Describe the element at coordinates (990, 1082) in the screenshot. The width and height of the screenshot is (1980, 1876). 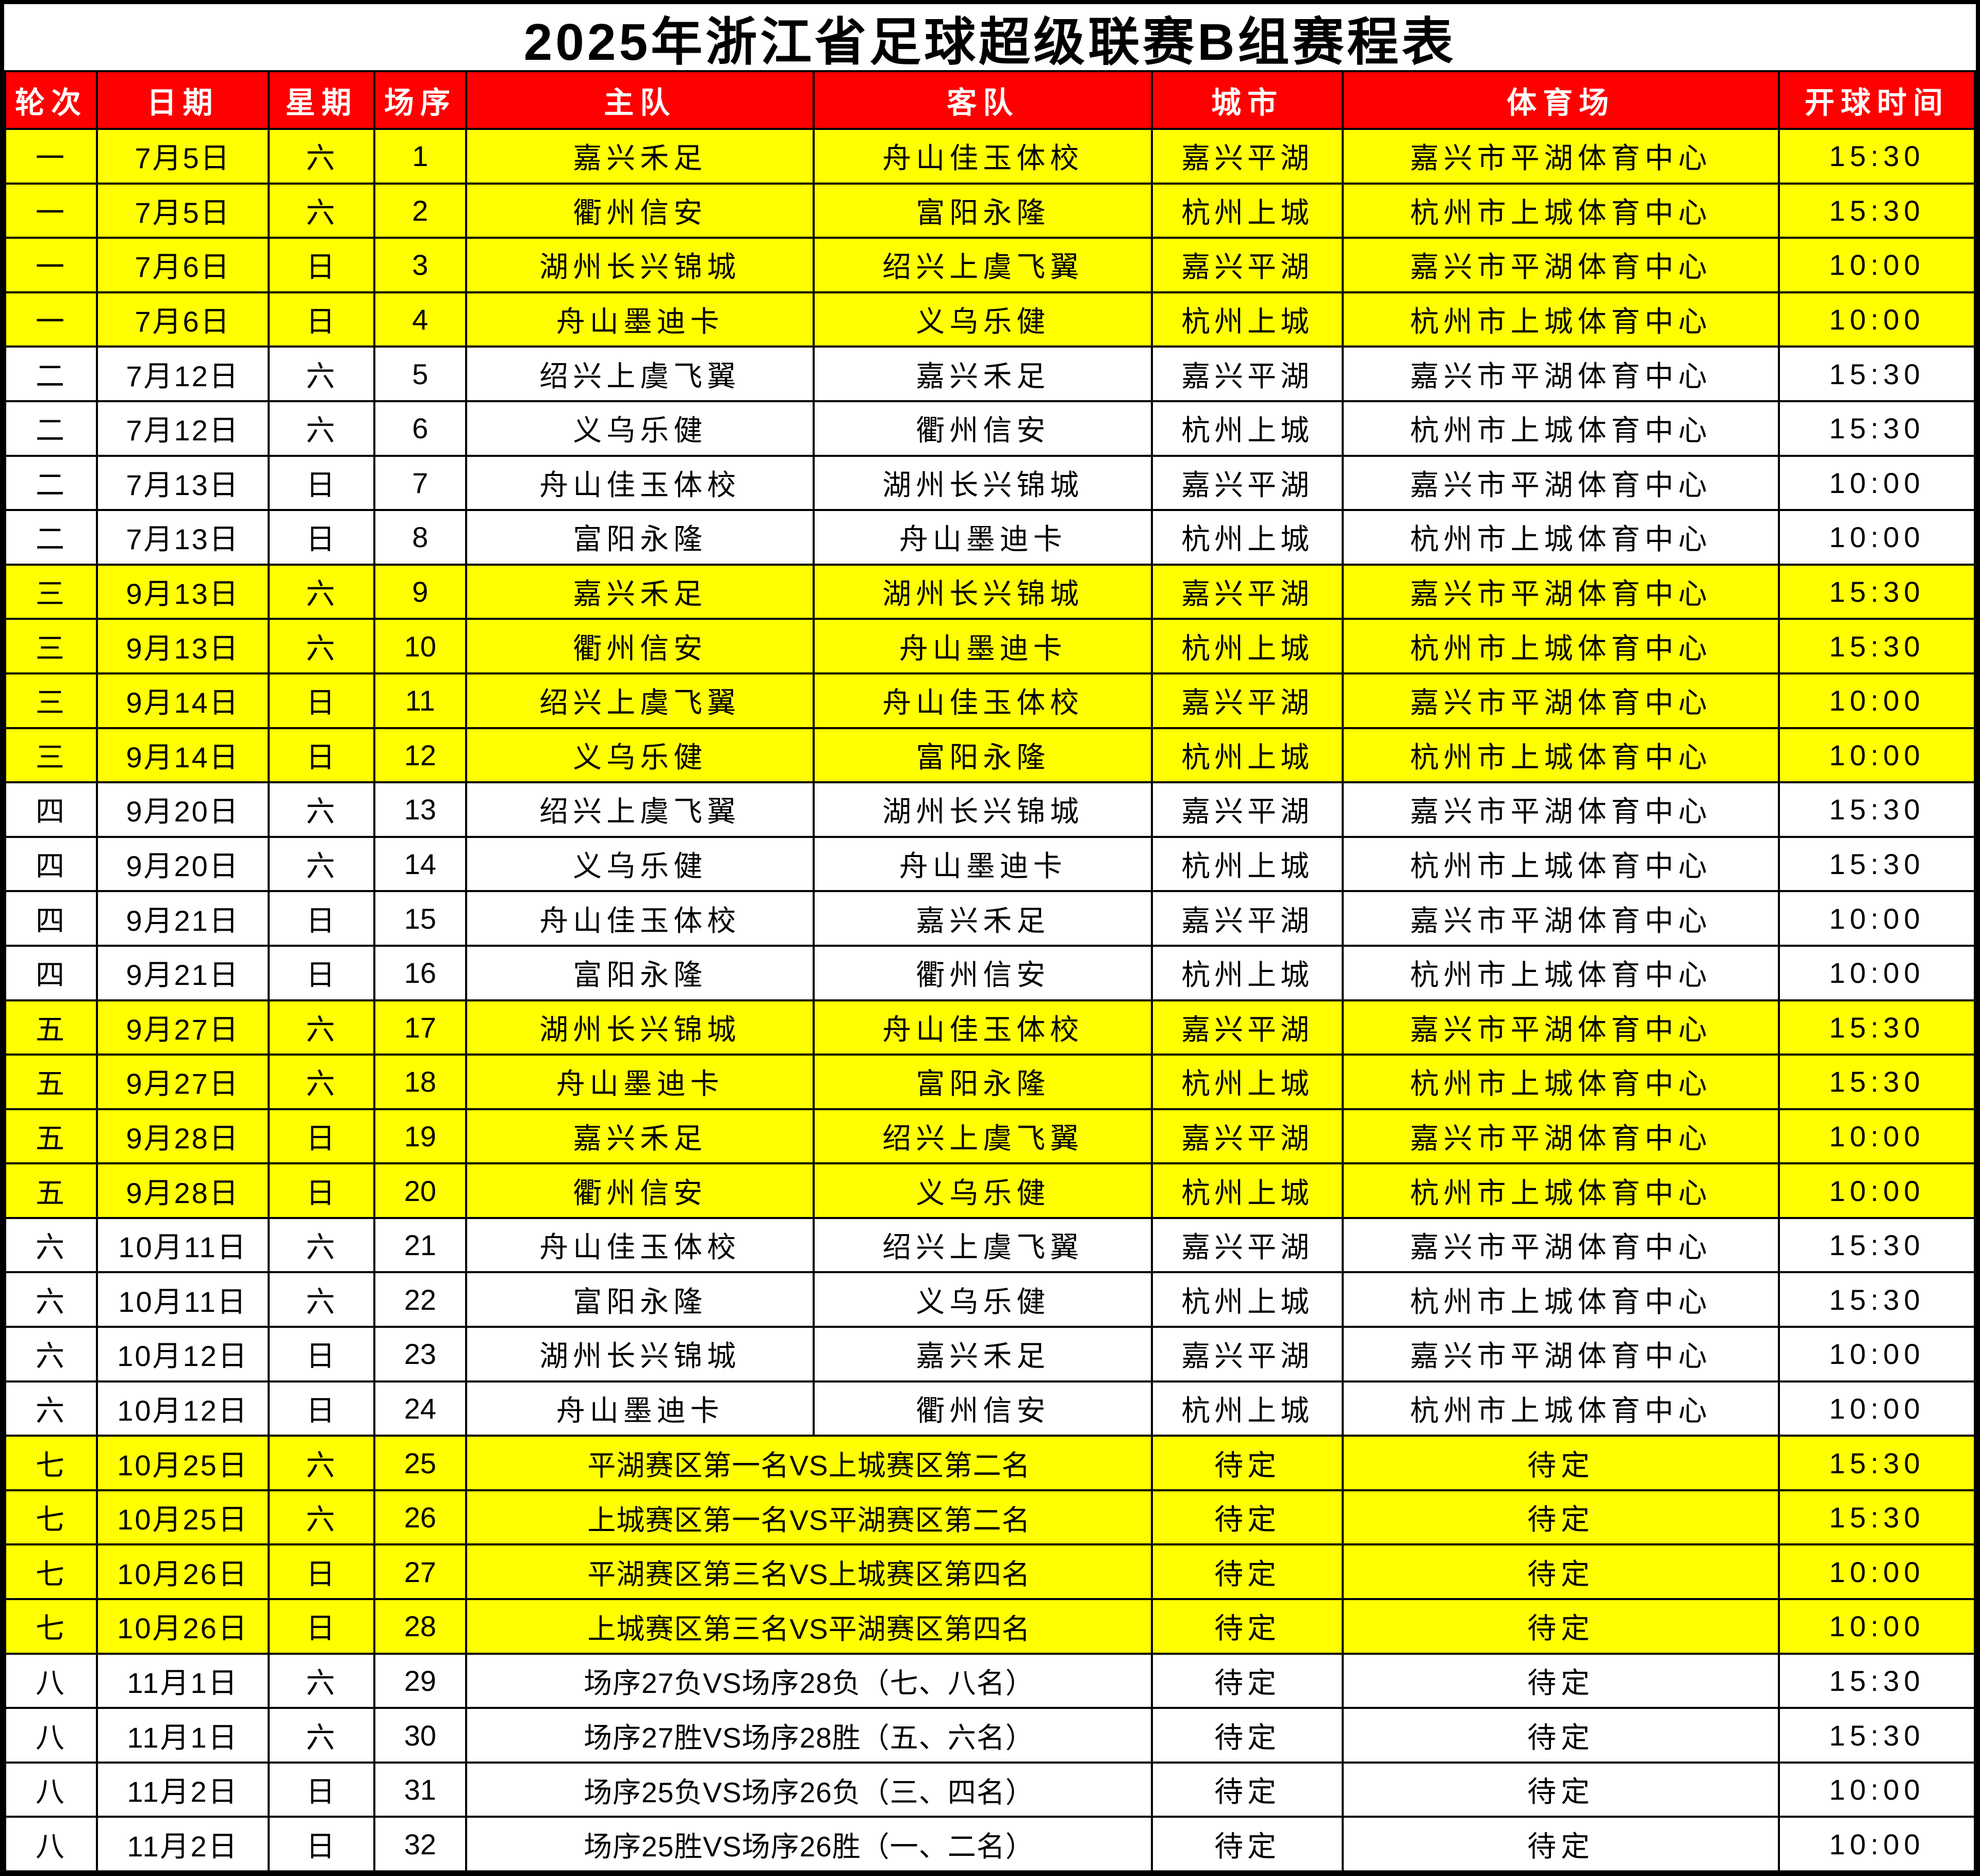
I see `table-row: 五 9月27日六 18 舟山墨迪卡 富阳永隆 杭州上城 杭州市上城体育中心 15:30` at that location.